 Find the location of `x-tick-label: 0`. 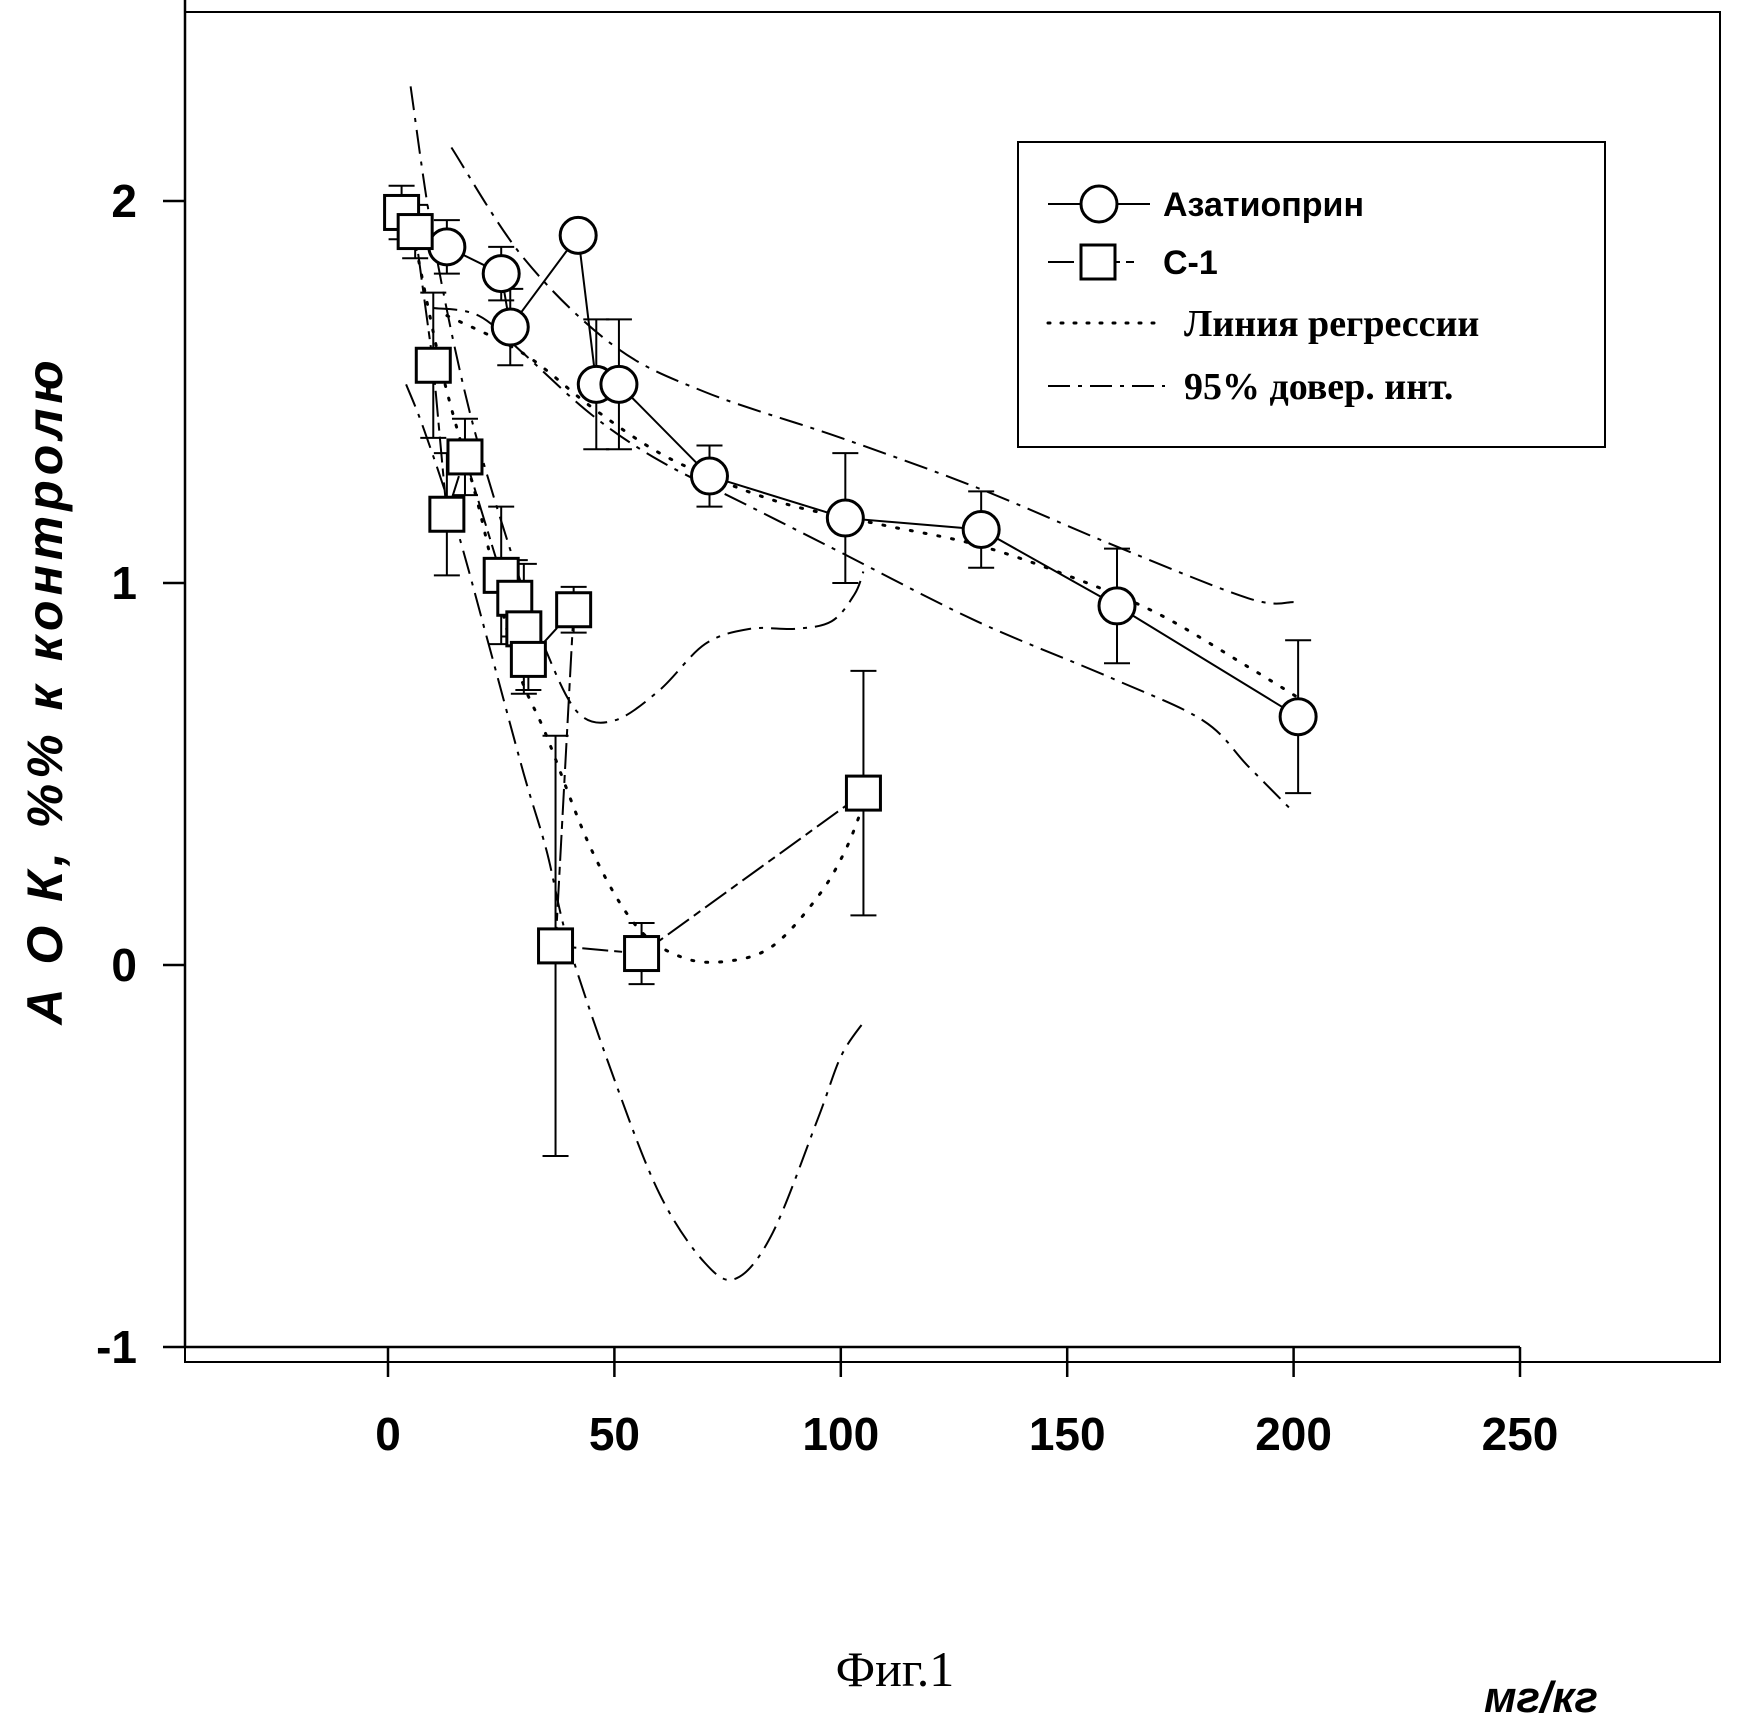

x-tick-label: 0 is located at coordinates (388, 1434).